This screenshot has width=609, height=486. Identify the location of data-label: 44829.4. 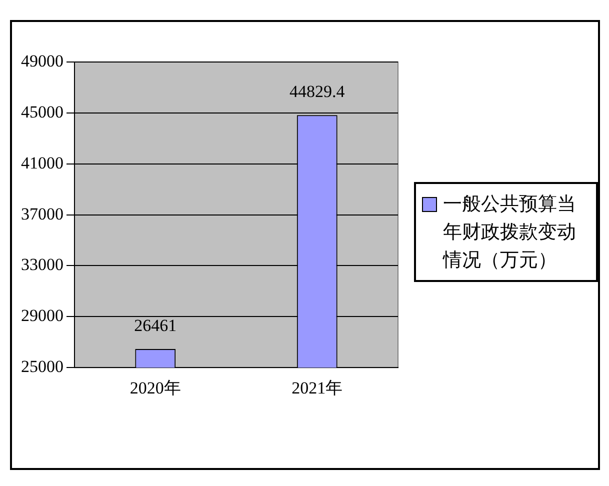
(318, 92).